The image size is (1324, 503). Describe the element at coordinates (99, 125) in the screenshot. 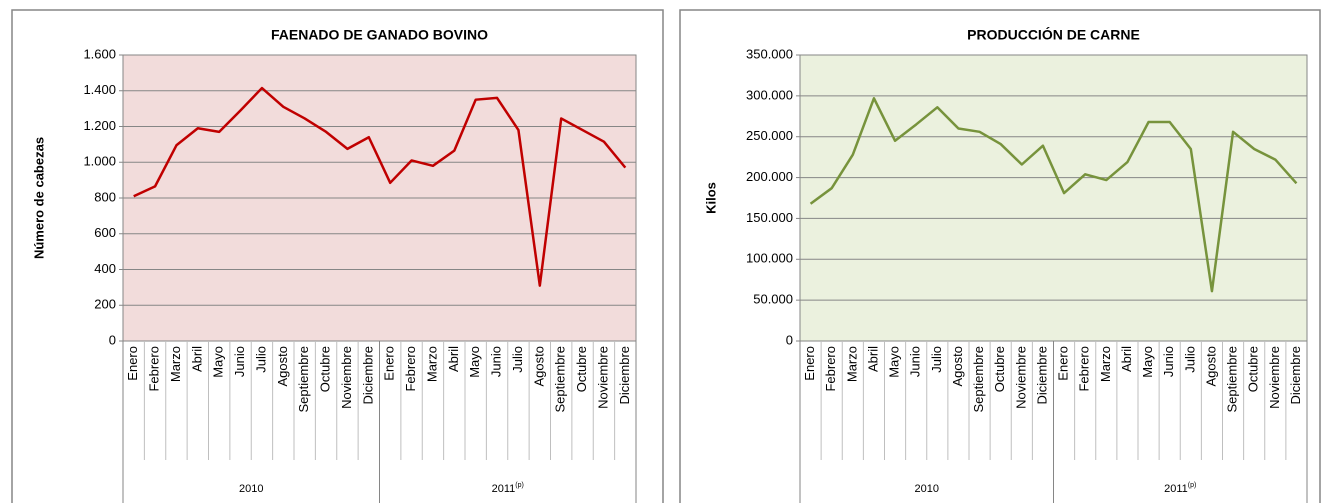

I see `y-tick-label: 1.200` at that location.